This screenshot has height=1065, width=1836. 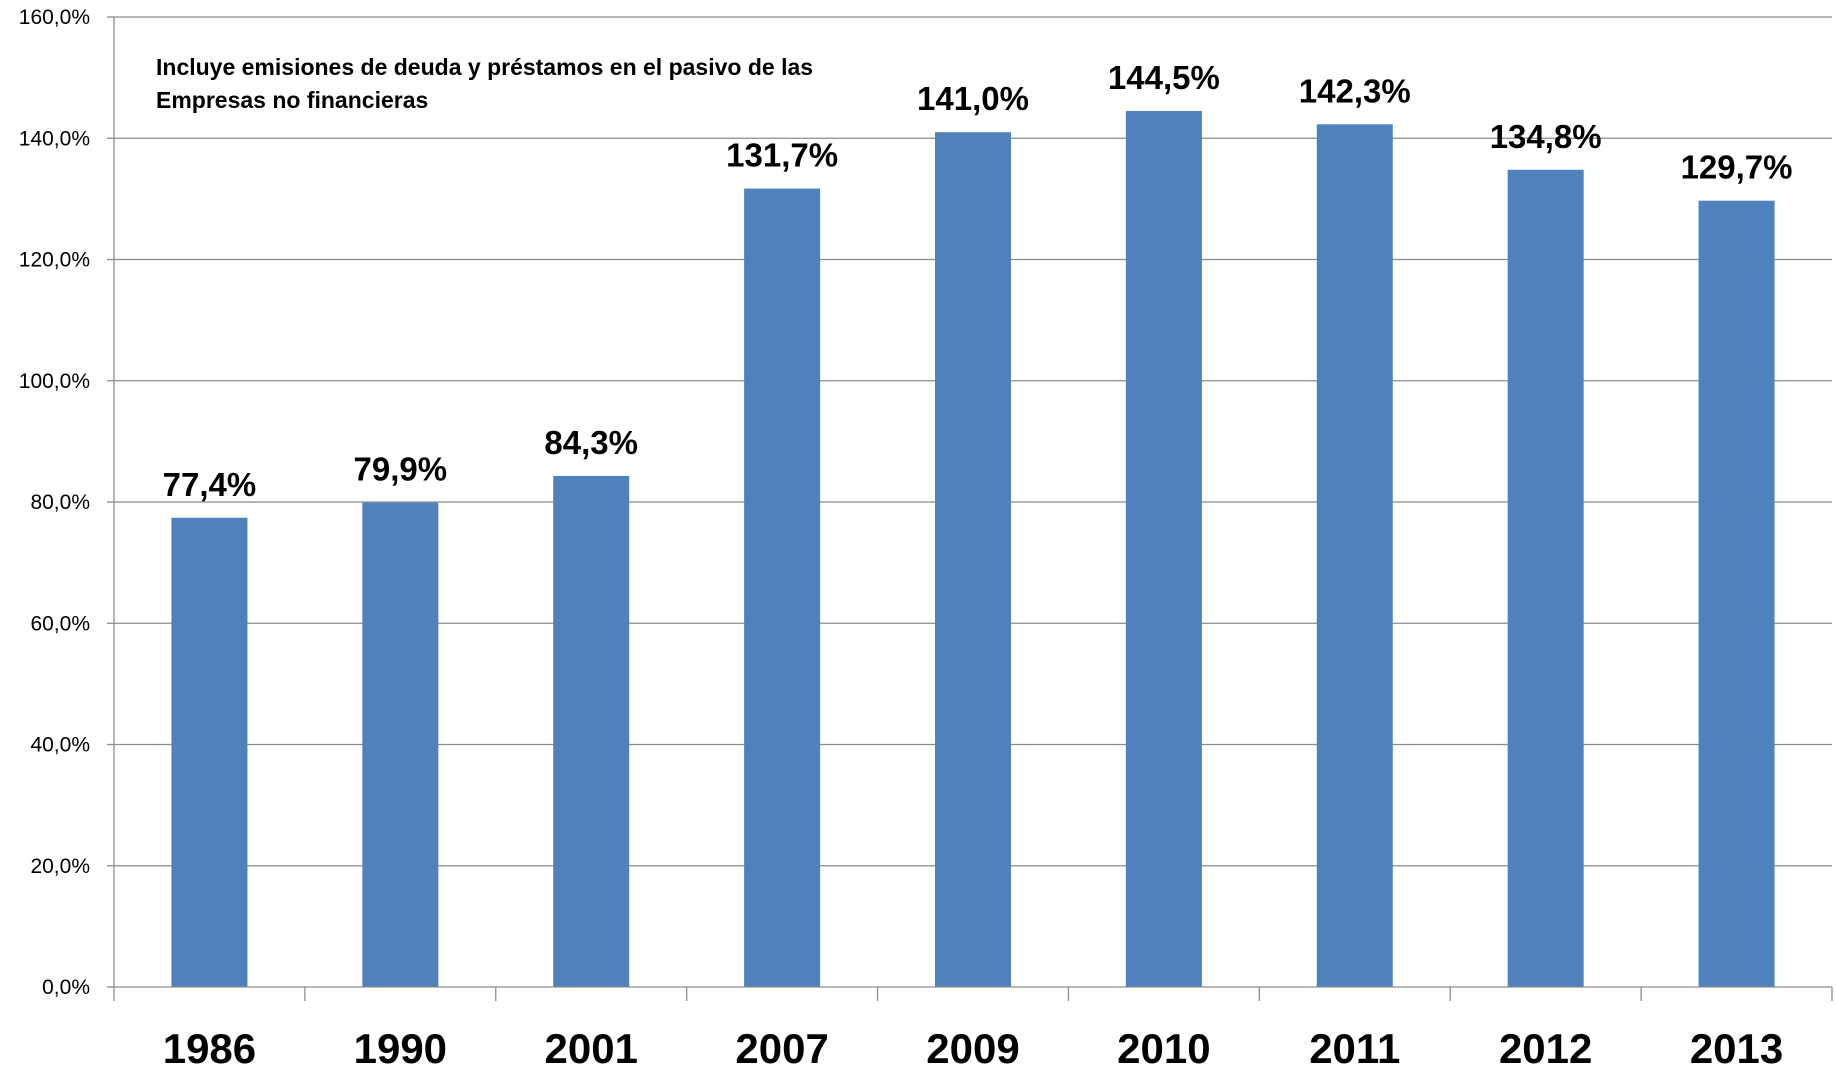 What do you see at coordinates (972, 1045) in the screenshot?
I see `x-tick-label-2009: 2009` at bounding box center [972, 1045].